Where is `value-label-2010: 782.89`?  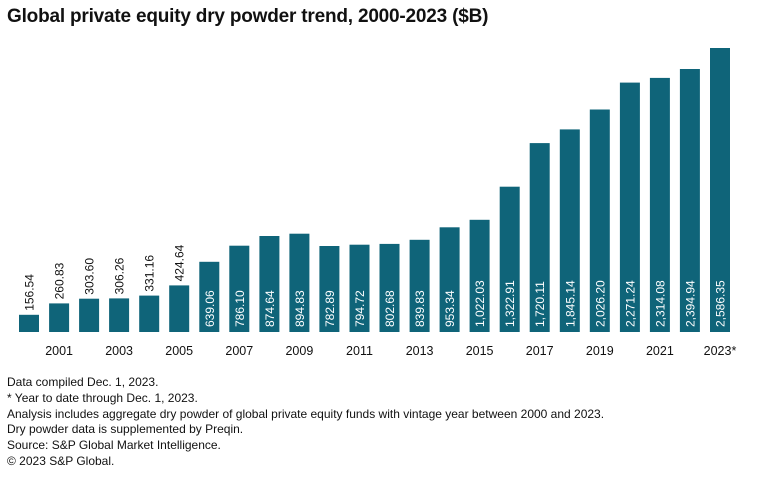 value-label-2010: 782.89 is located at coordinates (330, 308).